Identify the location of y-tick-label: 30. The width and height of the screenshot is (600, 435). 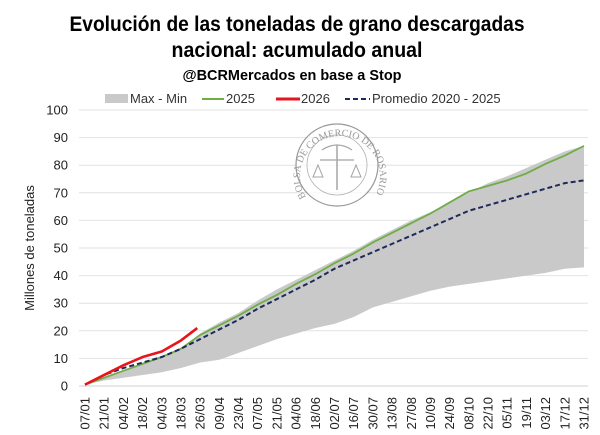
(61, 303).